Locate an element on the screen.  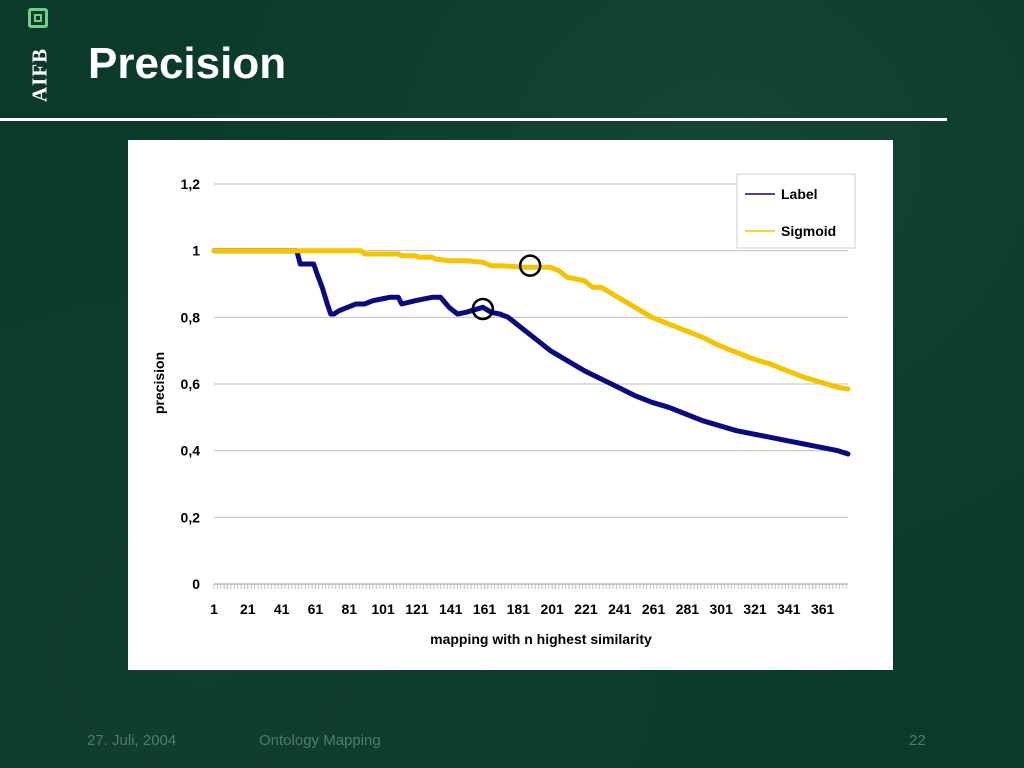
x-tick-label: 201 is located at coordinates (552, 609).